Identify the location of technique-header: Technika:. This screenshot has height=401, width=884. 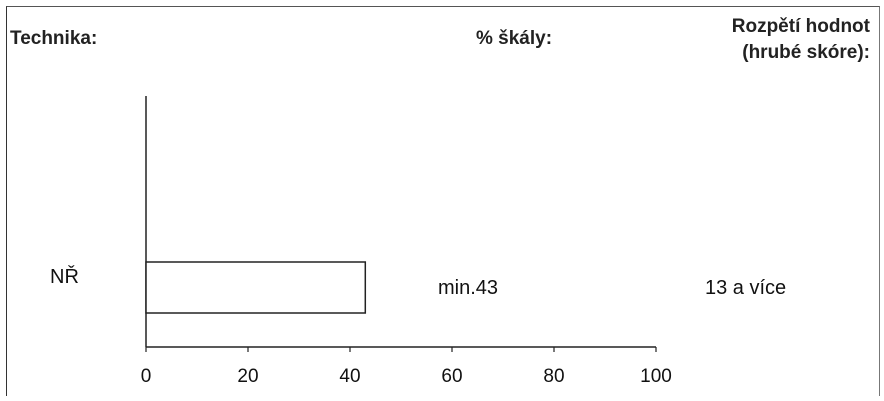
(54, 38).